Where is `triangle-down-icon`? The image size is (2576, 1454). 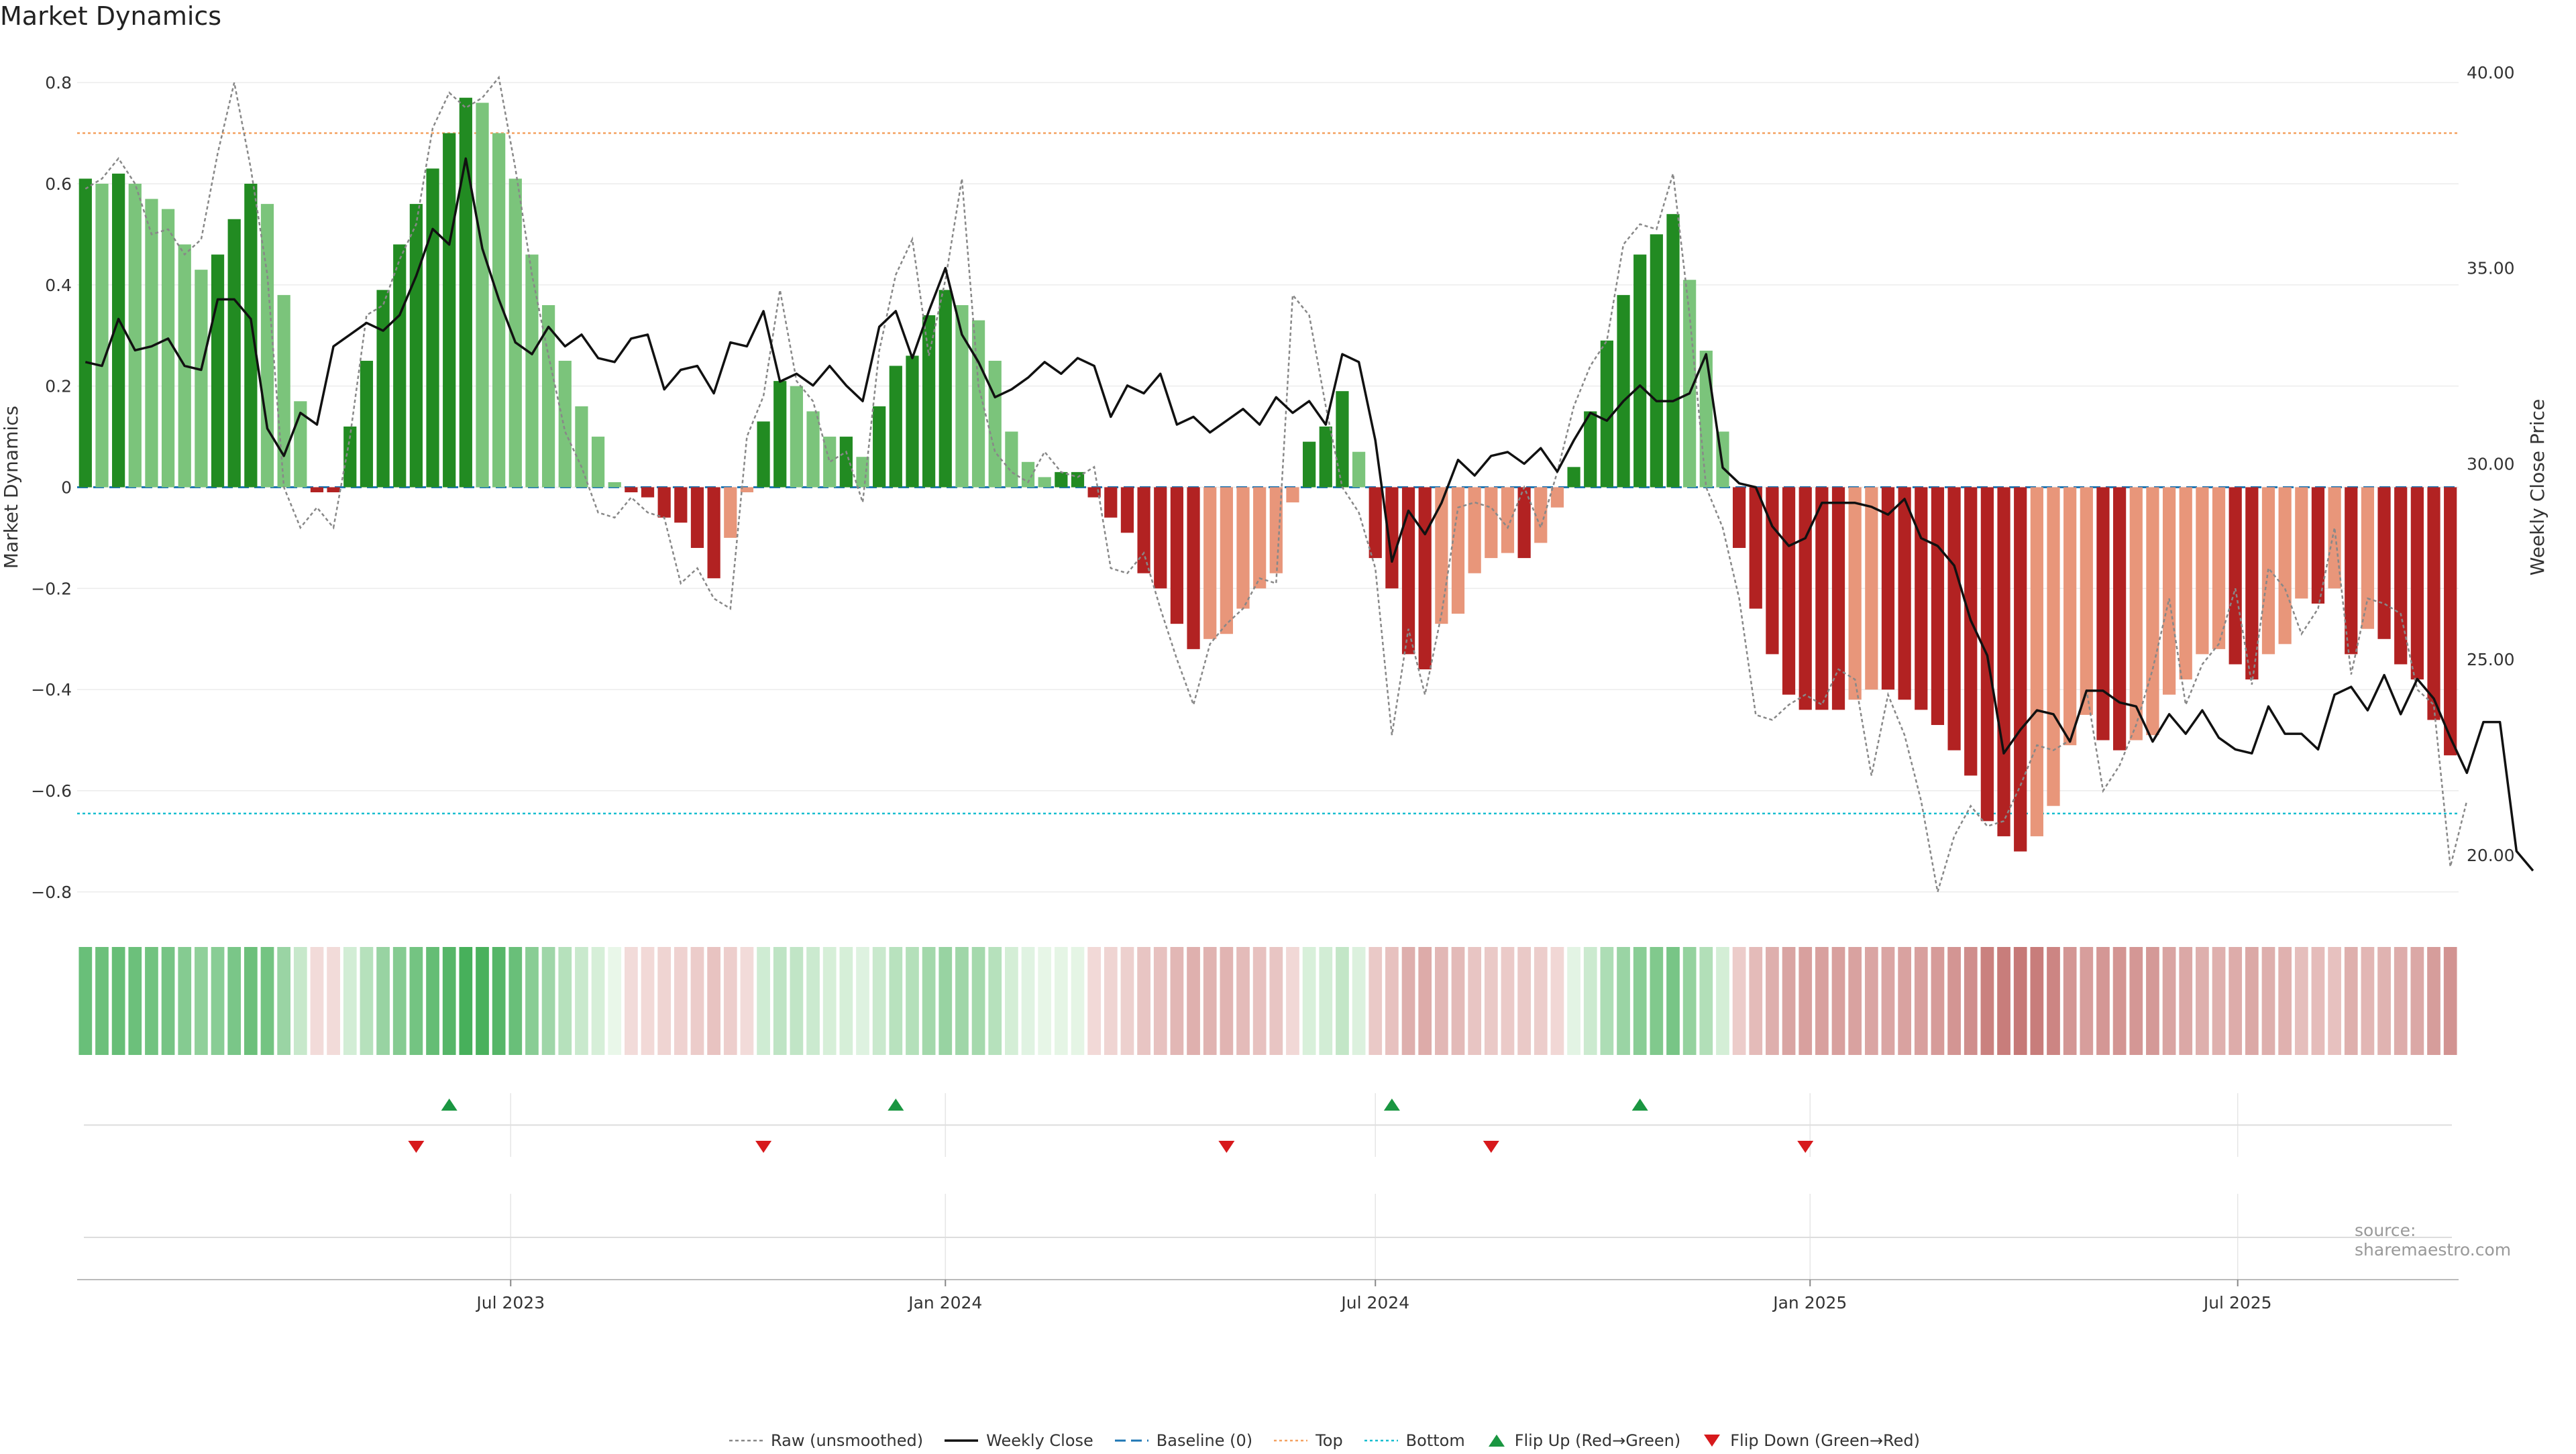 triangle-down-icon is located at coordinates (1712, 1441).